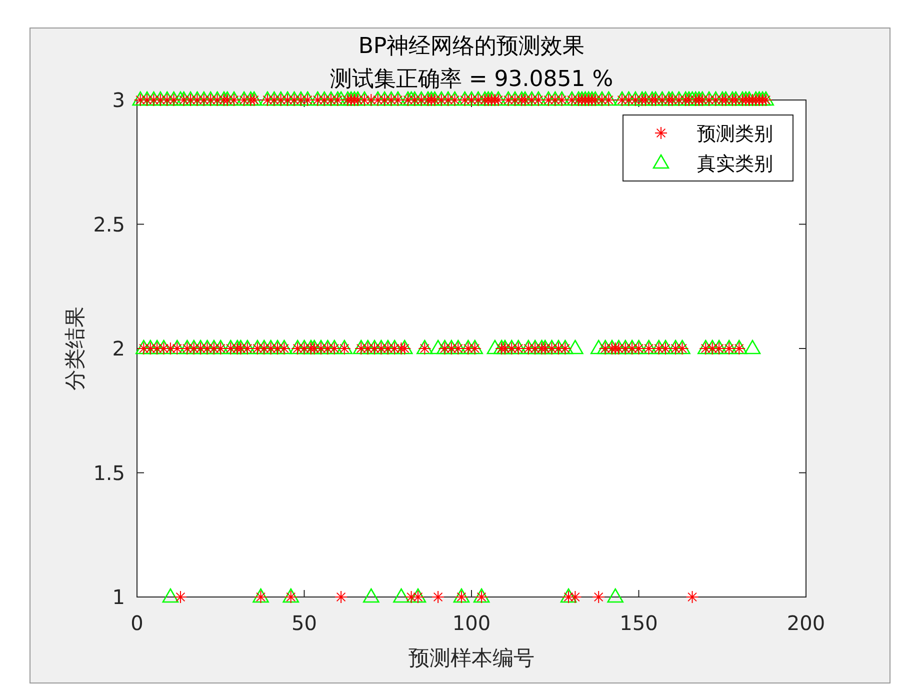 The image size is (913, 697). Describe the element at coordinates (109, 224) in the screenshot. I see `y-tick-label: 2.5` at that location.